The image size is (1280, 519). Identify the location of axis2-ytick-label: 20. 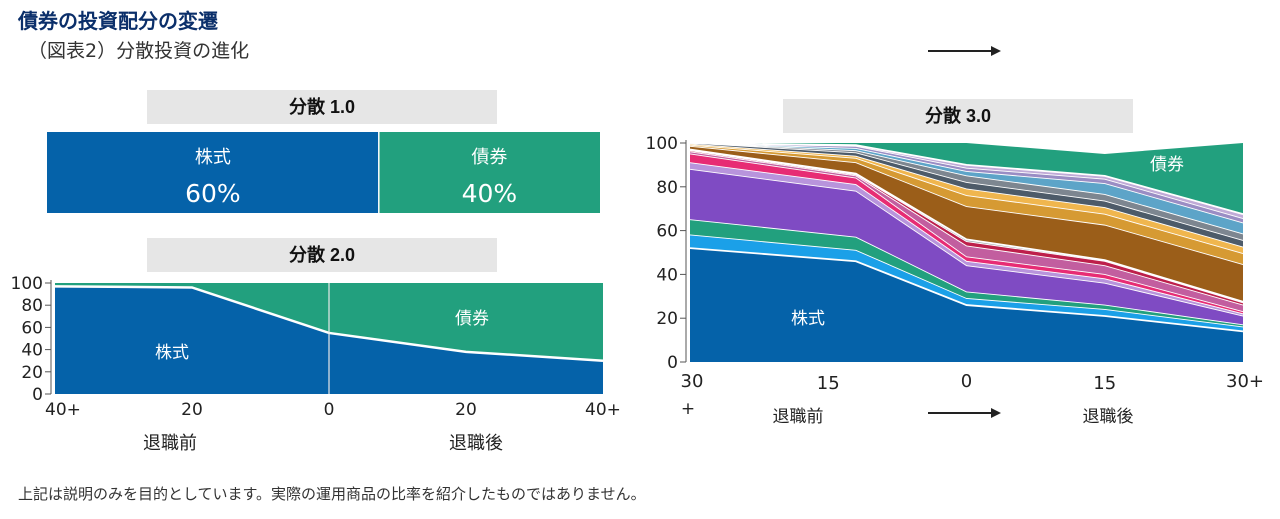
(32, 373).